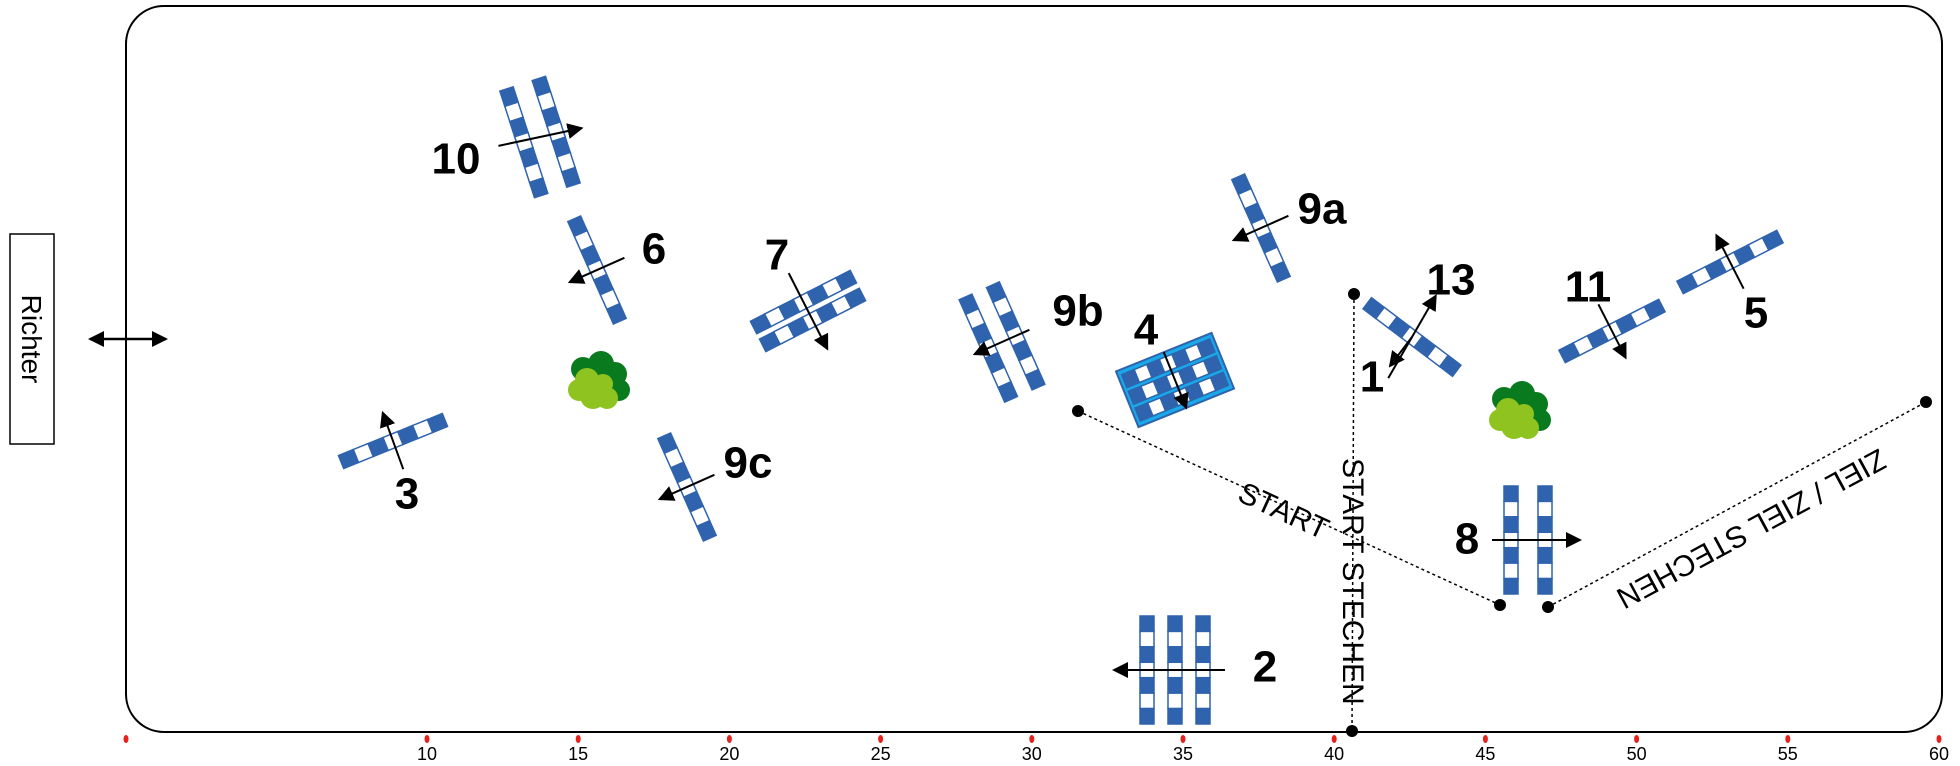  What do you see at coordinates (407, 494) in the screenshot?
I see `obstacle-number: 3` at bounding box center [407, 494].